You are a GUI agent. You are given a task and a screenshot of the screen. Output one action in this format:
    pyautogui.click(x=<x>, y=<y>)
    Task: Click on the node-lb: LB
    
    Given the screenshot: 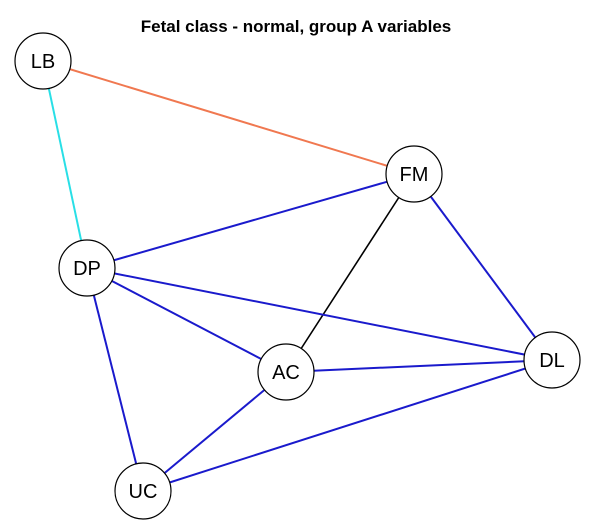 What is the action you would take?
    pyautogui.click(x=43, y=61)
    